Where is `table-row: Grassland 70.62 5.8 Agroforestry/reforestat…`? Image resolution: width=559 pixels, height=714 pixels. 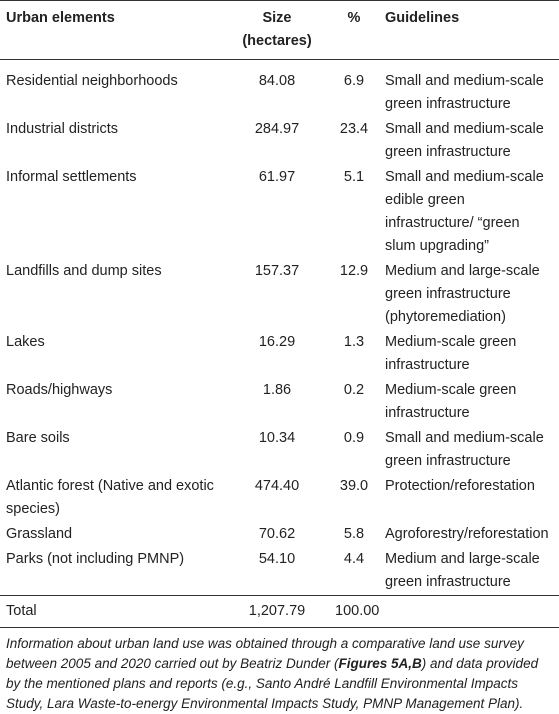 table-row: Grassland 70.62 5.8 Agroforestry/reforestat… is located at coordinates (279, 534).